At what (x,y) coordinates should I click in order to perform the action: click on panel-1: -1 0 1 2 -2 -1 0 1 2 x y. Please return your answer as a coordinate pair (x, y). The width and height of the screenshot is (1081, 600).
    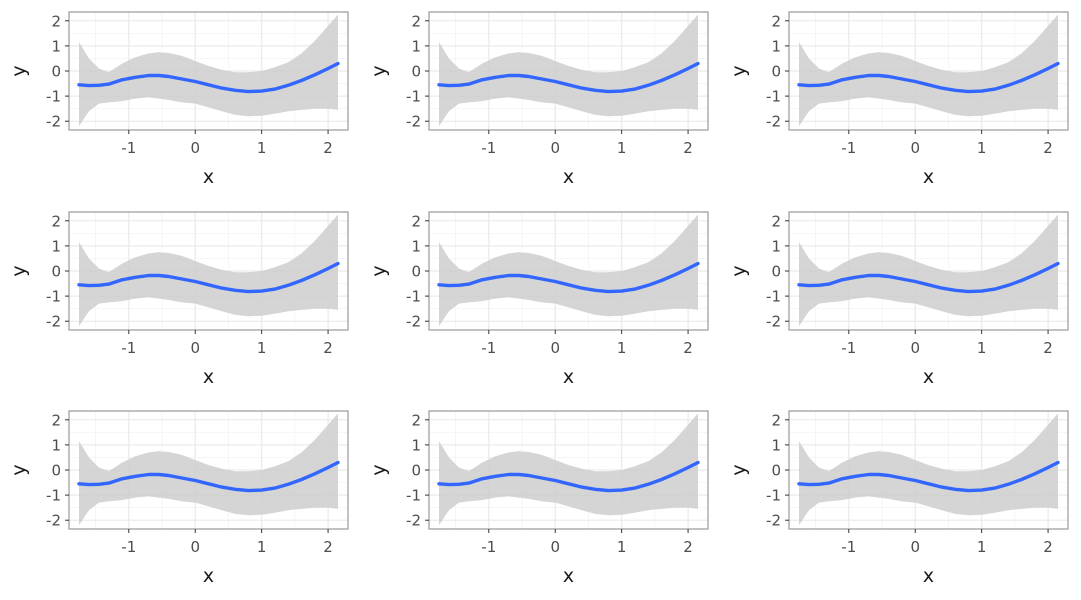
    Looking at the image, I should click on (178, 99).